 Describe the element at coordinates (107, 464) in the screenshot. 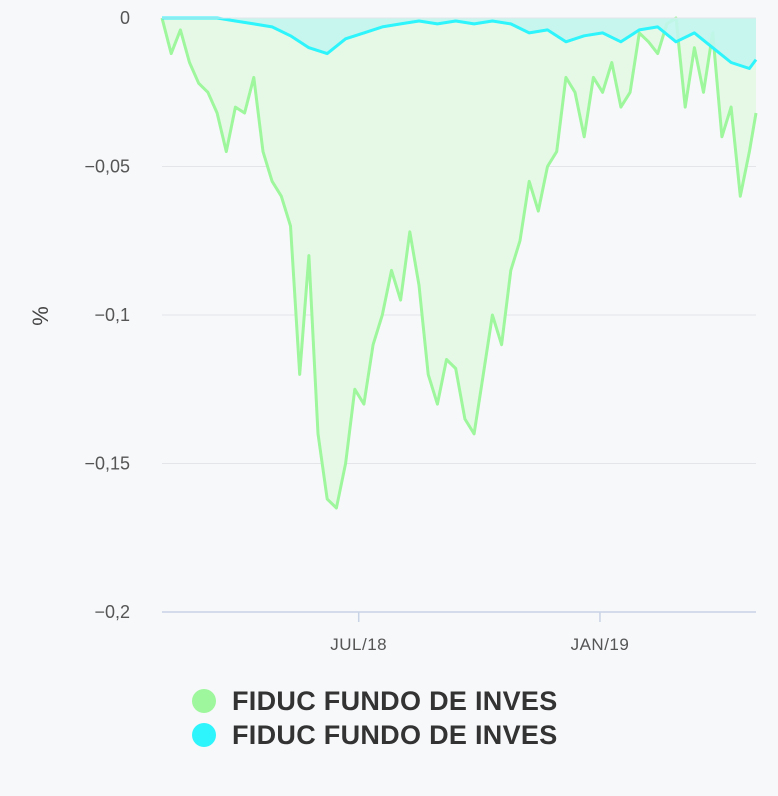

I see `y-tick-label: −0,15` at that location.